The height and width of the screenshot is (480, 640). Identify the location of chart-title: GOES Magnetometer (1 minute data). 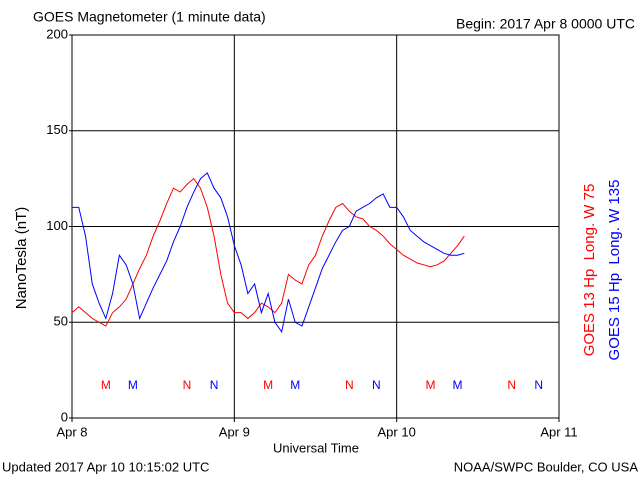
(149, 17).